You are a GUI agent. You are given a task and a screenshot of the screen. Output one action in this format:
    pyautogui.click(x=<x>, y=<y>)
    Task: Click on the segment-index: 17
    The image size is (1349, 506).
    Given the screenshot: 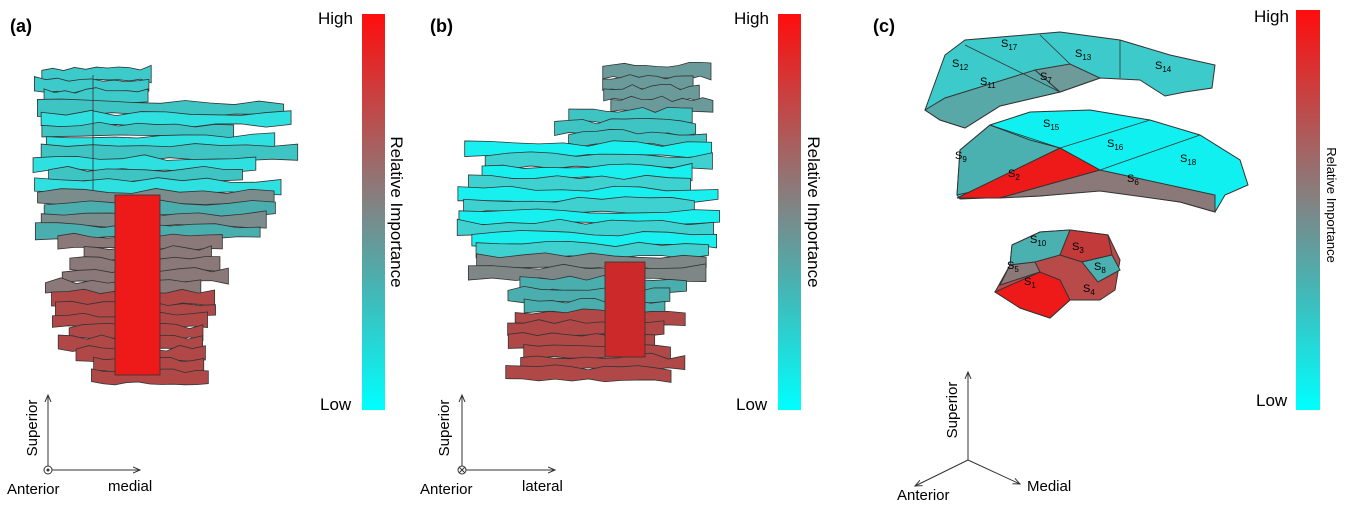 What is the action you would take?
    pyautogui.click(x=1012, y=47)
    